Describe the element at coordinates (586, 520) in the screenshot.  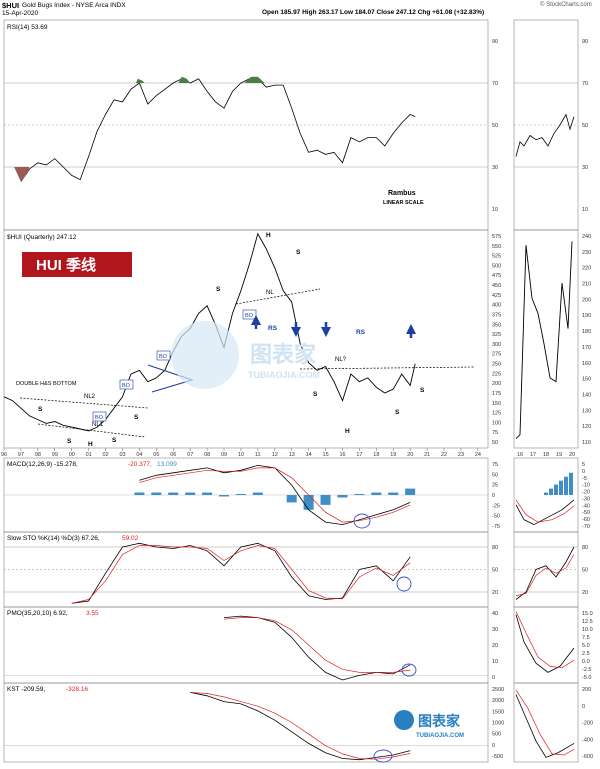
I see `mini-tick-label-macd: -60` at that location.